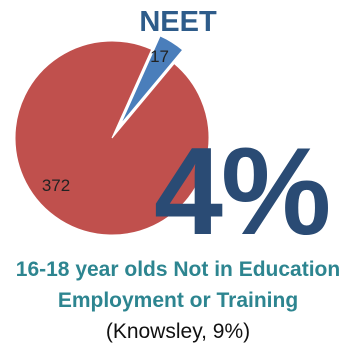  What do you see at coordinates (178, 331) in the screenshot?
I see `caption-line-3: (Knowsley, 9%)` at bounding box center [178, 331].